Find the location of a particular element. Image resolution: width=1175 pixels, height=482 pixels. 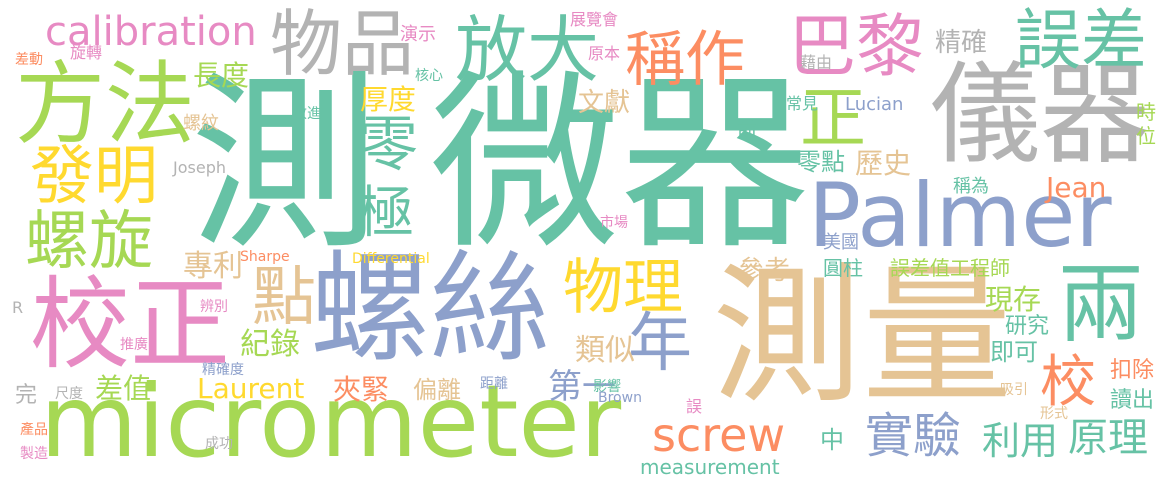

word-magnify-zh: 放大 is located at coordinates (527, 50).